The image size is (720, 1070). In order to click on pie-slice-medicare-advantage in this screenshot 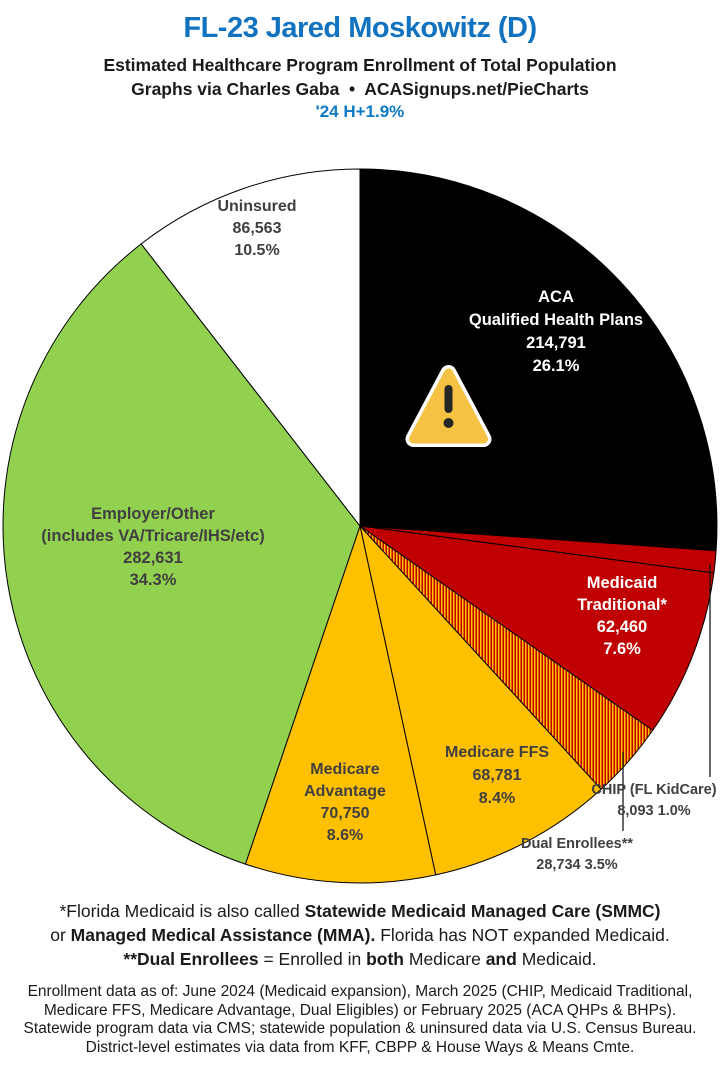, I will do `click(340, 704)`.